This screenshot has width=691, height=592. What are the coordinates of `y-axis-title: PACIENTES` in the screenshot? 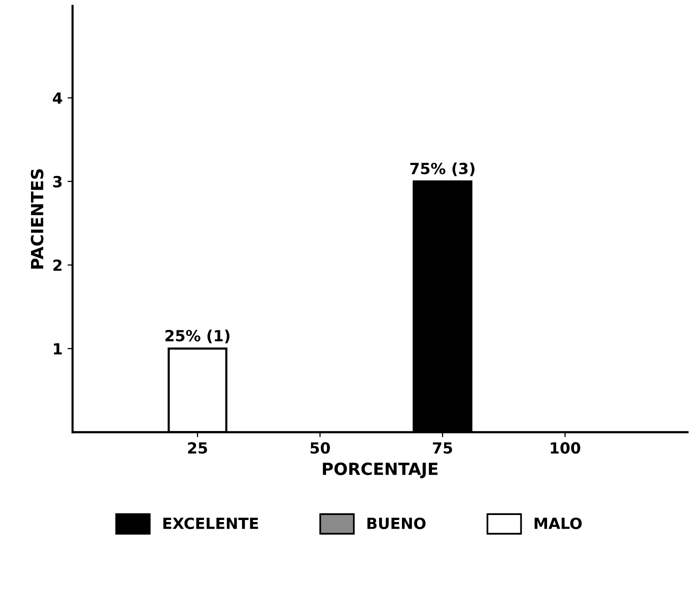 It's located at (37, 219).